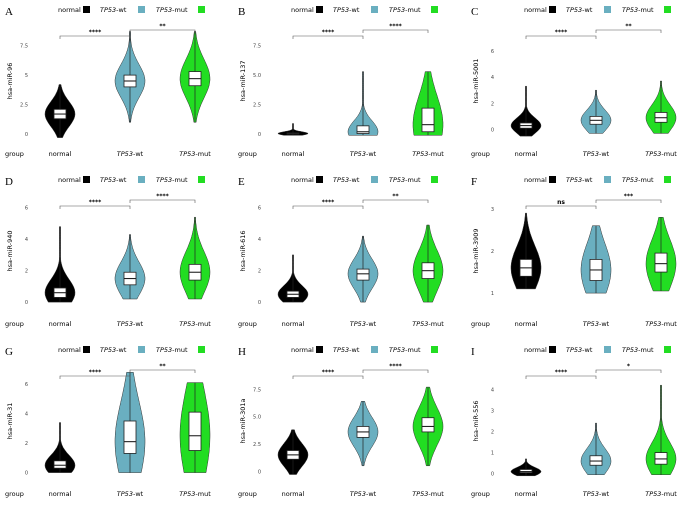 This screenshot has width=700, height=510. Describe the element at coordinates (26, 76) in the screenshot. I see `y-tick-label: 5` at that location.